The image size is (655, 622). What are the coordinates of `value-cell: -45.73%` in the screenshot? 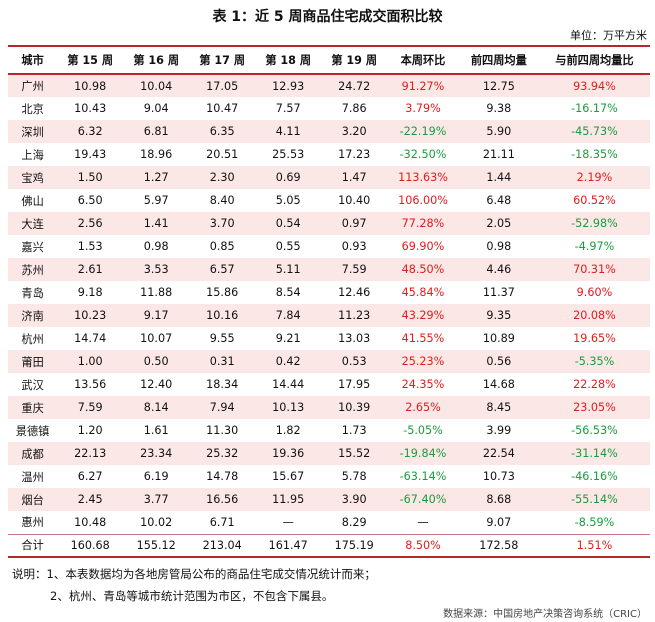 It's located at (594, 131).